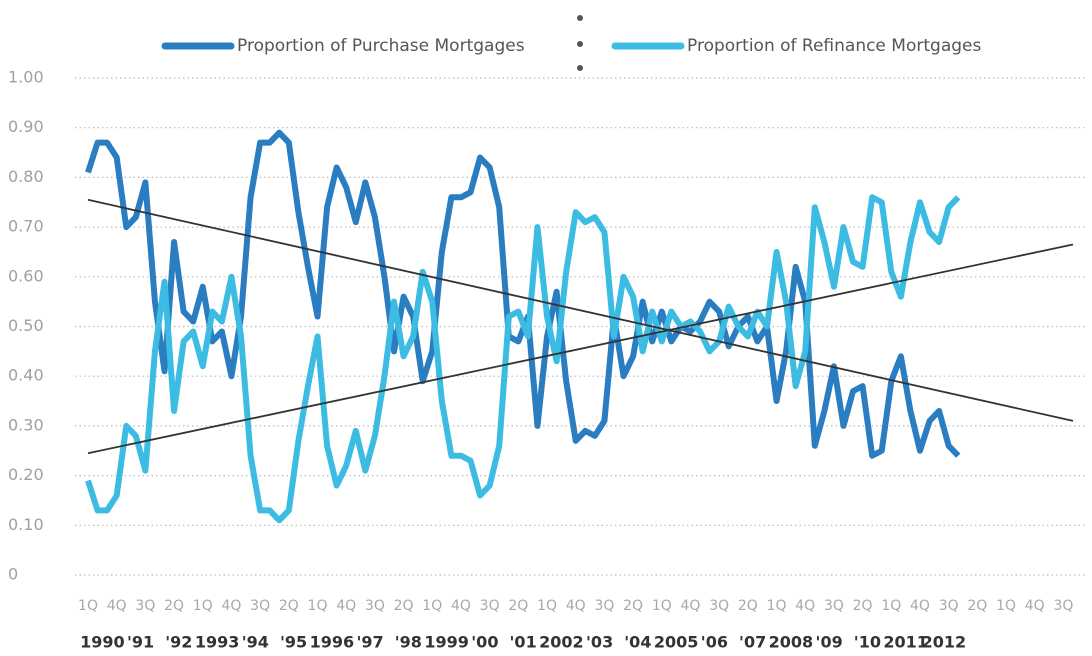  What do you see at coordinates (561, 642) in the screenshot?
I see `year-label: 2002` at bounding box center [561, 642].